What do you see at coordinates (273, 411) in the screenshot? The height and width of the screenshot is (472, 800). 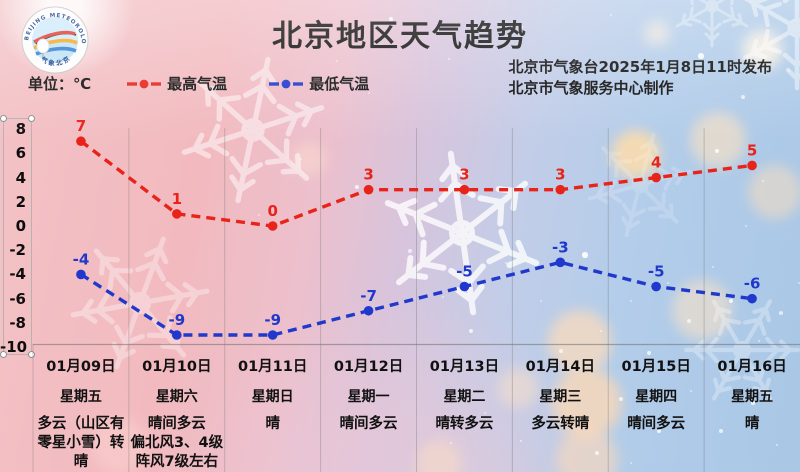 I see `forecast-column: 01月11日 星期日晴` at bounding box center [273, 411].